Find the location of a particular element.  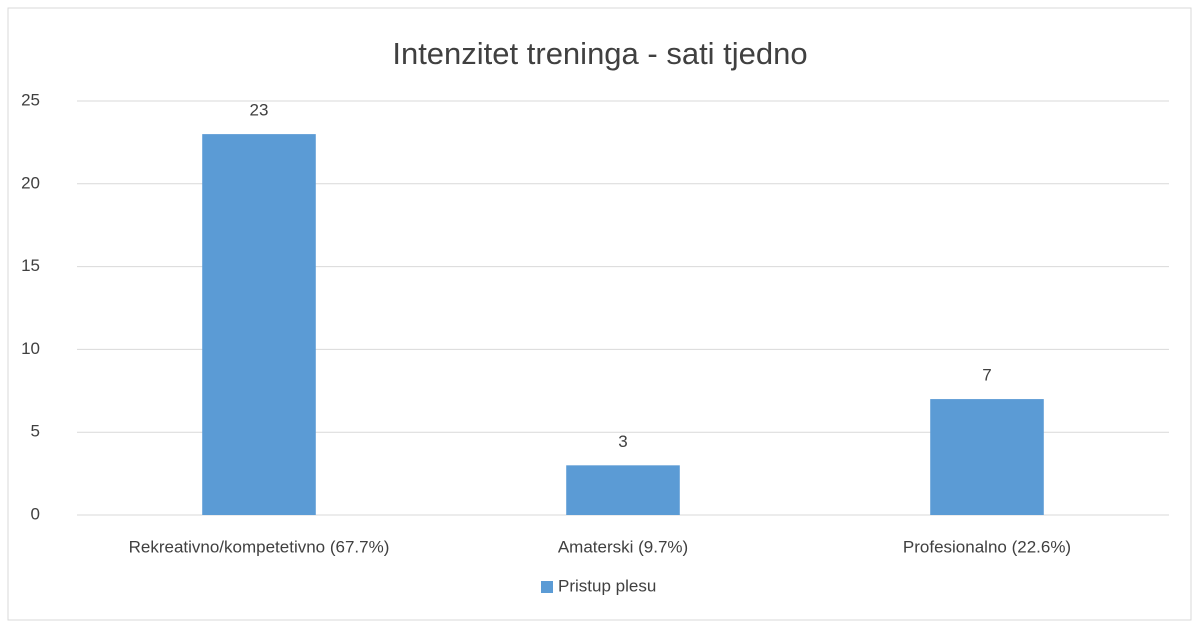

x-tick-label: Profesionalno (22.6%) is located at coordinates (987, 546).